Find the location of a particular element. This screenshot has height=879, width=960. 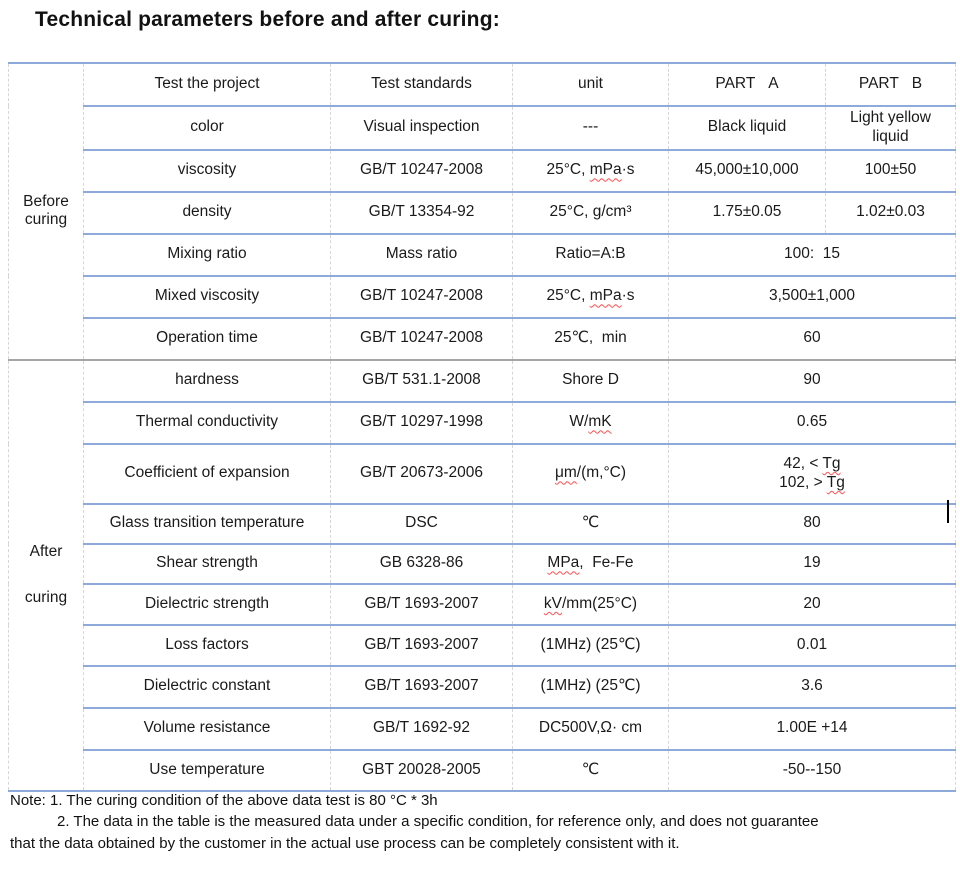

cell-unit: kV/mm(25°C) is located at coordinates (590, 603).